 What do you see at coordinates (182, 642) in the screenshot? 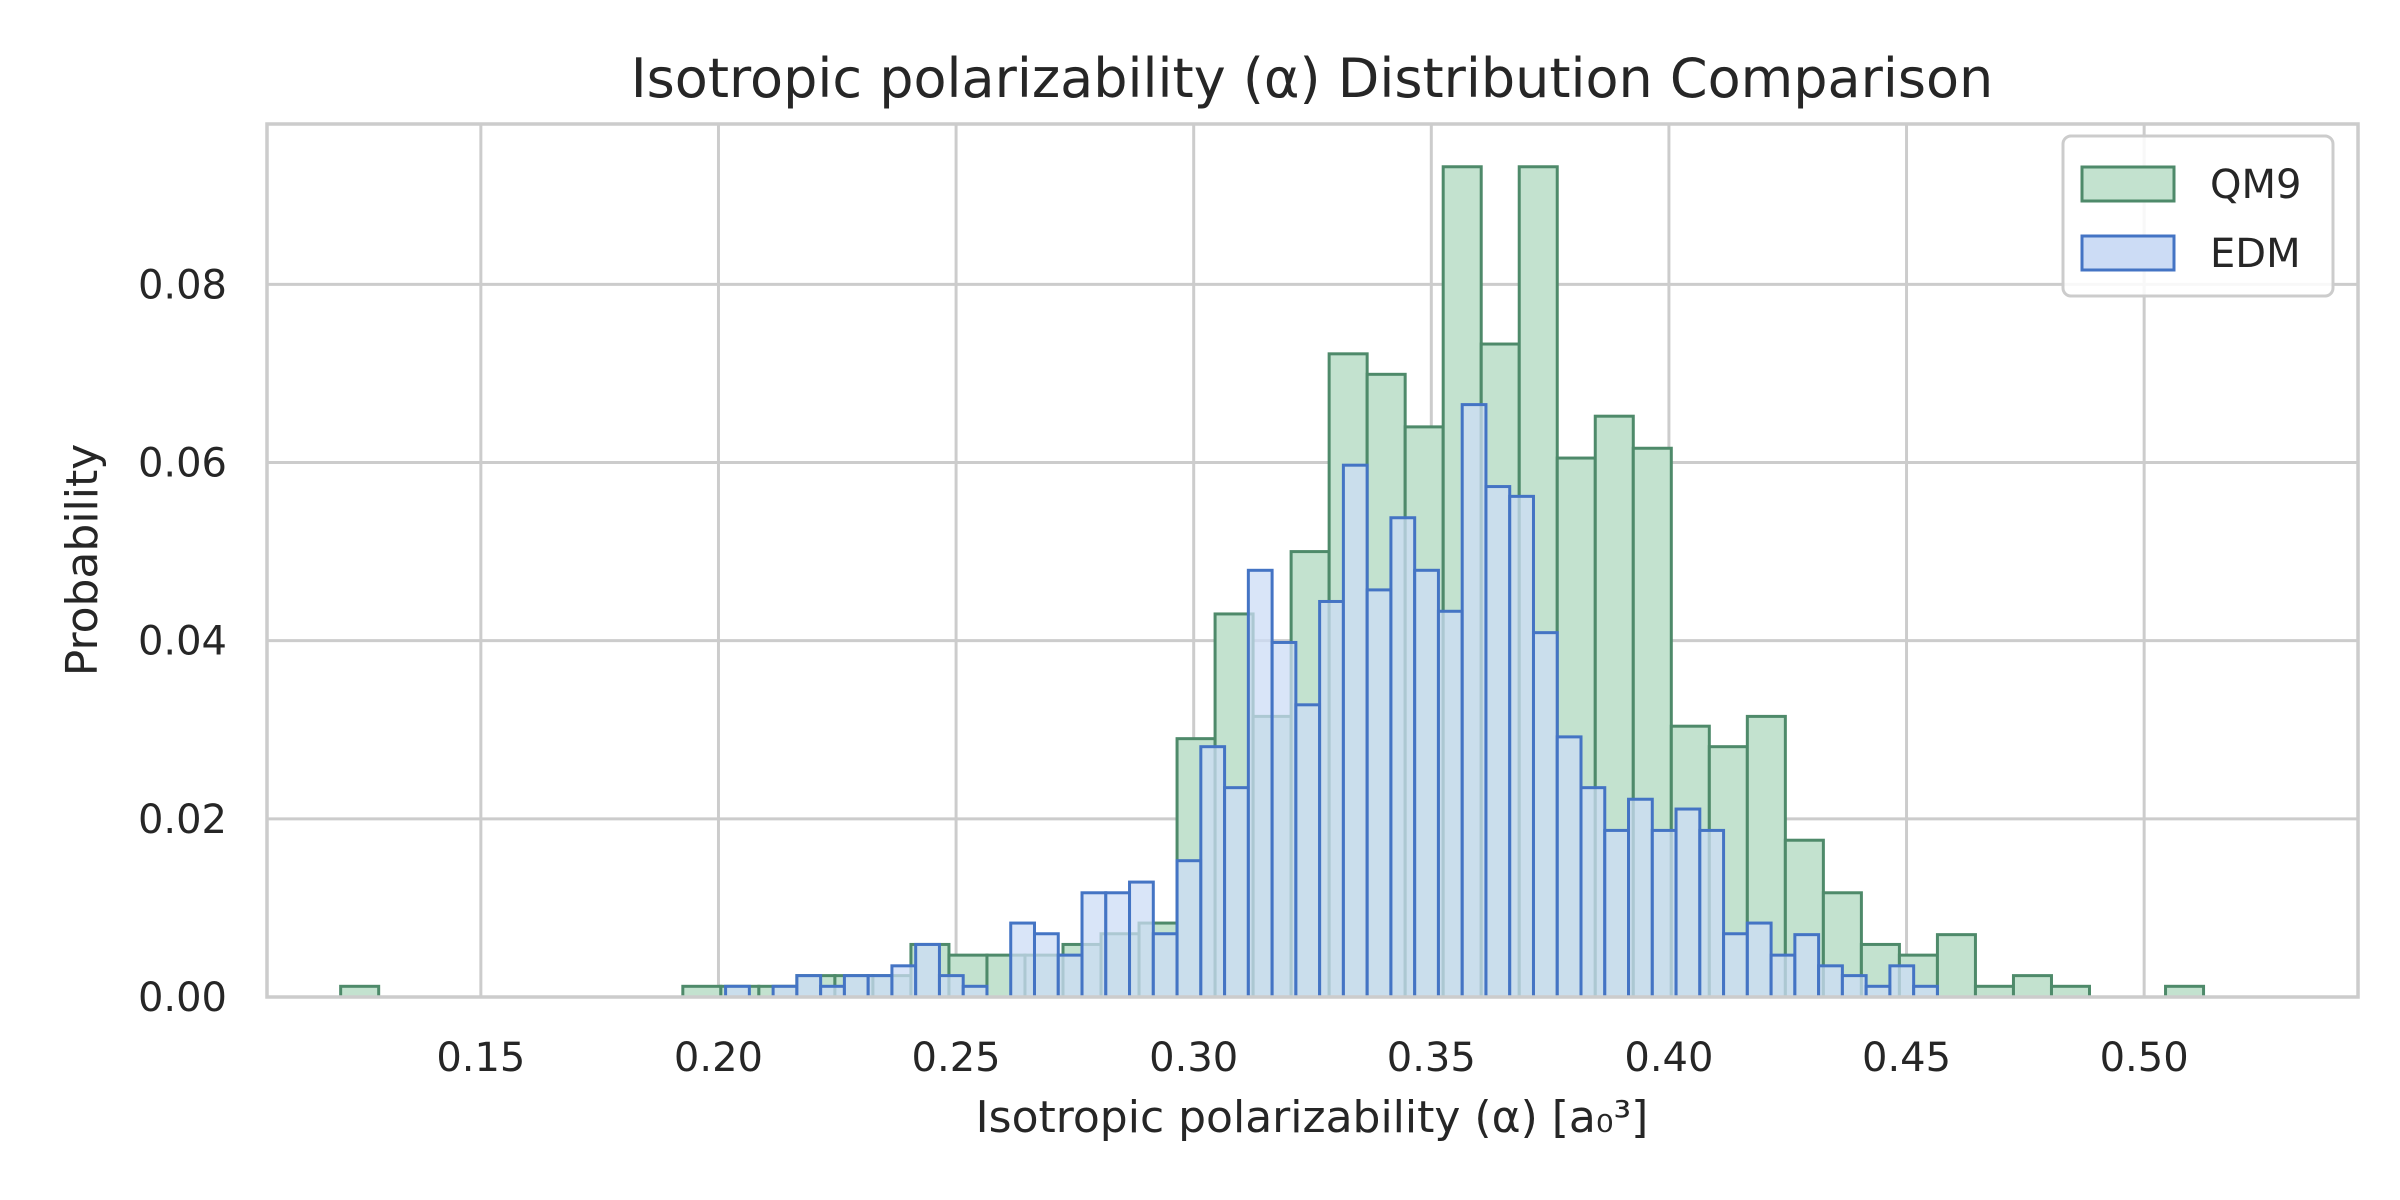
I see `y-tick-label: 0.04` at bounding box center [182, 642].